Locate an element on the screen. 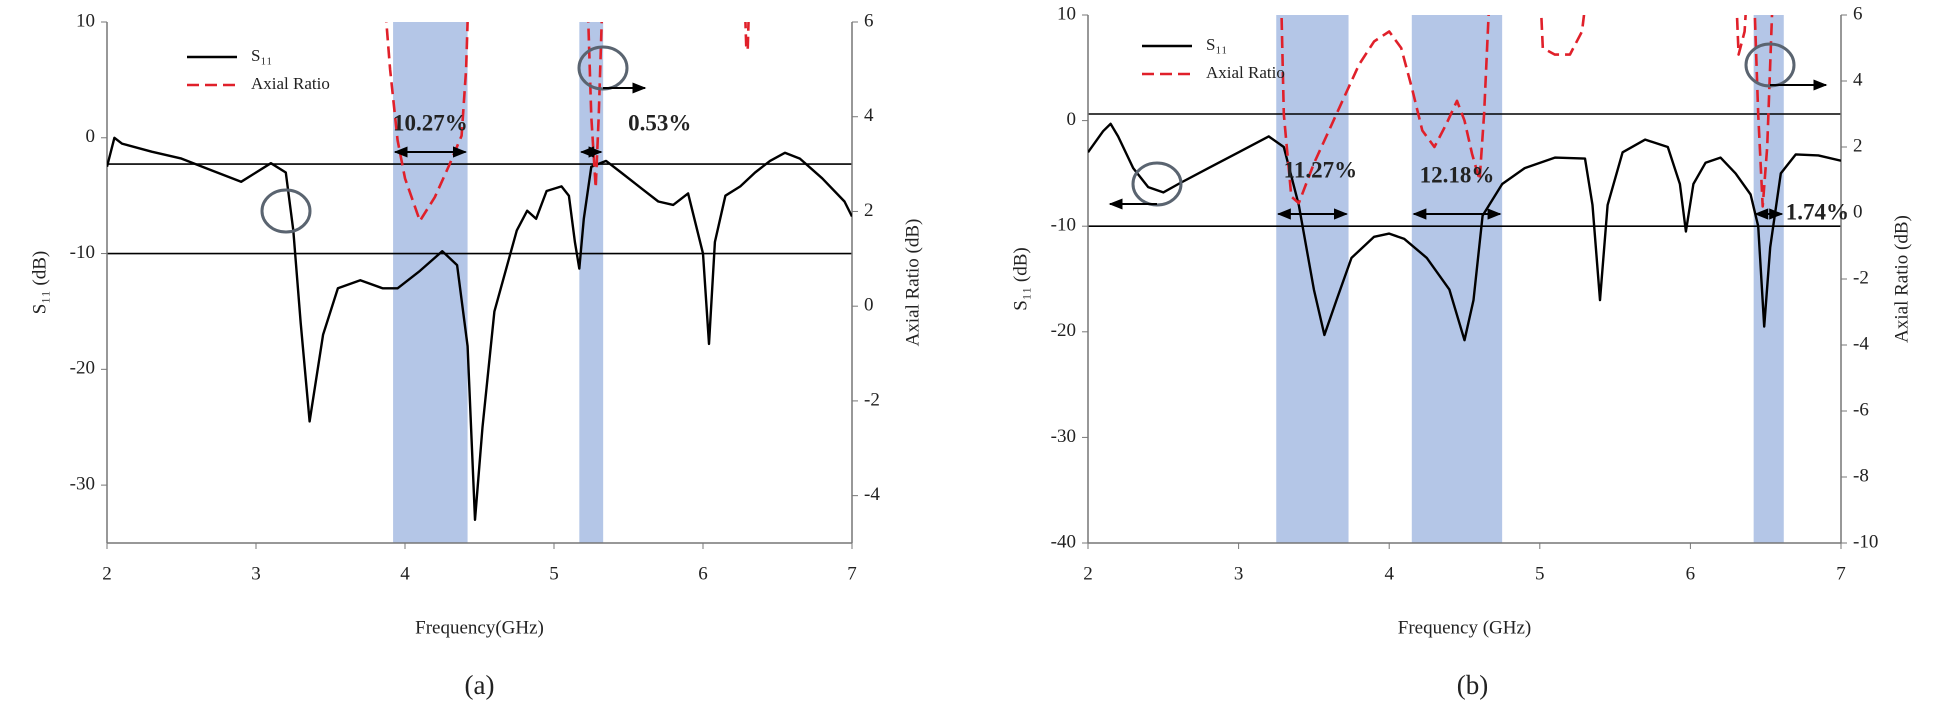 This screenshot has height=714, width=1950. band-label: 11.27% is located at coordinates (1320, 169).